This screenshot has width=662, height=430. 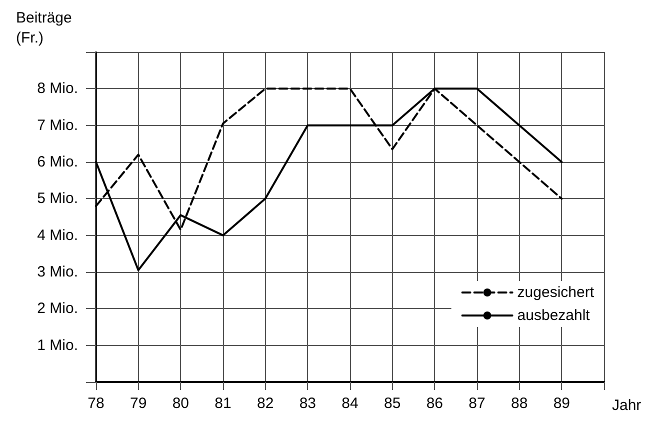 I want to click on x-axis-title: Jahr, so click(x=627, y=405).